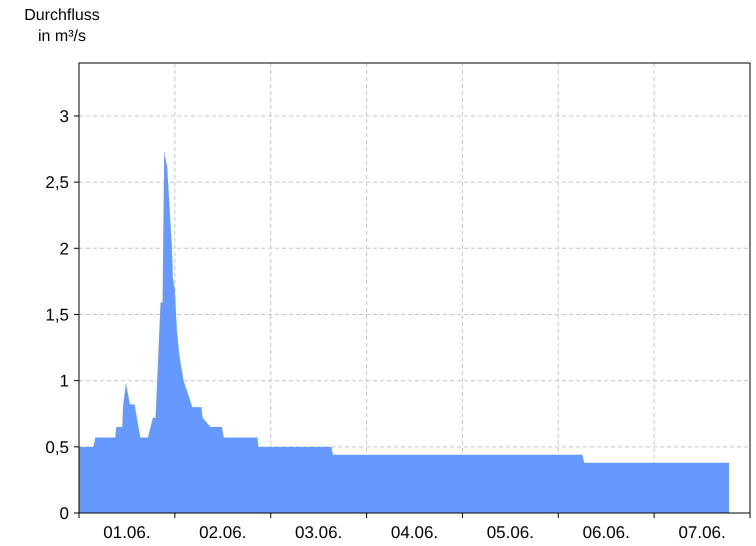 This screenshot has width=756, height=546. What do you see at coordinates (64, 381) in the screenshot?
I see `y-tick-label: 1` at bounding box center [64, 381].